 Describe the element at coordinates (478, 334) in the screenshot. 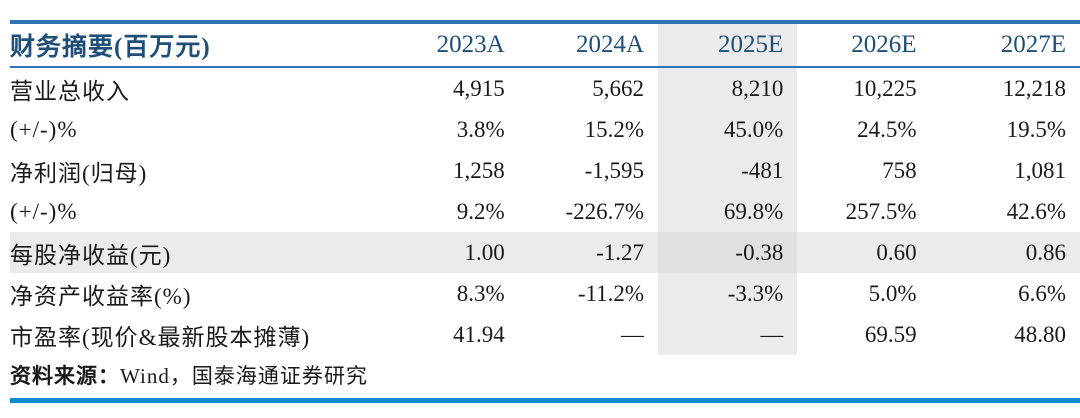

I see `table-cell: 41.94` at that location.